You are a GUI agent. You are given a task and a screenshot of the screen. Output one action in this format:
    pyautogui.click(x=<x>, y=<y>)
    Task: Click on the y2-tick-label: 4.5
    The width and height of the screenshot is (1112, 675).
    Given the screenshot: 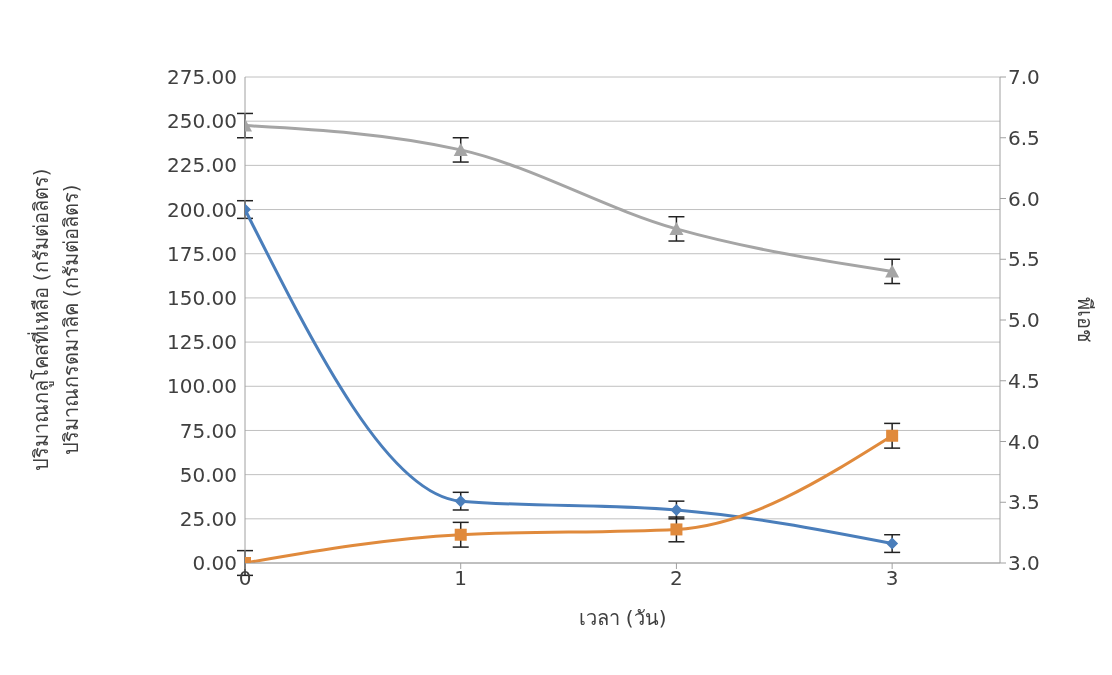 What is the action you would take?
    pyautogui.click(x=1024, y=380)
    